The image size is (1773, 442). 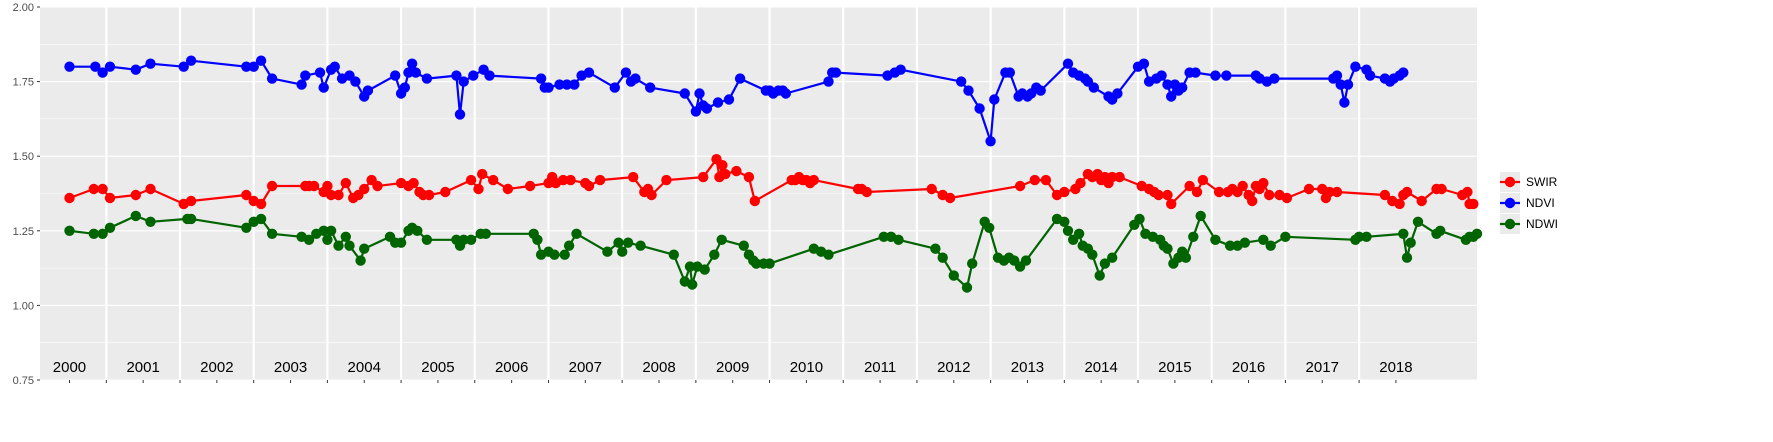 I want to click on year-label: 2015, so click(x=1174, y=367).